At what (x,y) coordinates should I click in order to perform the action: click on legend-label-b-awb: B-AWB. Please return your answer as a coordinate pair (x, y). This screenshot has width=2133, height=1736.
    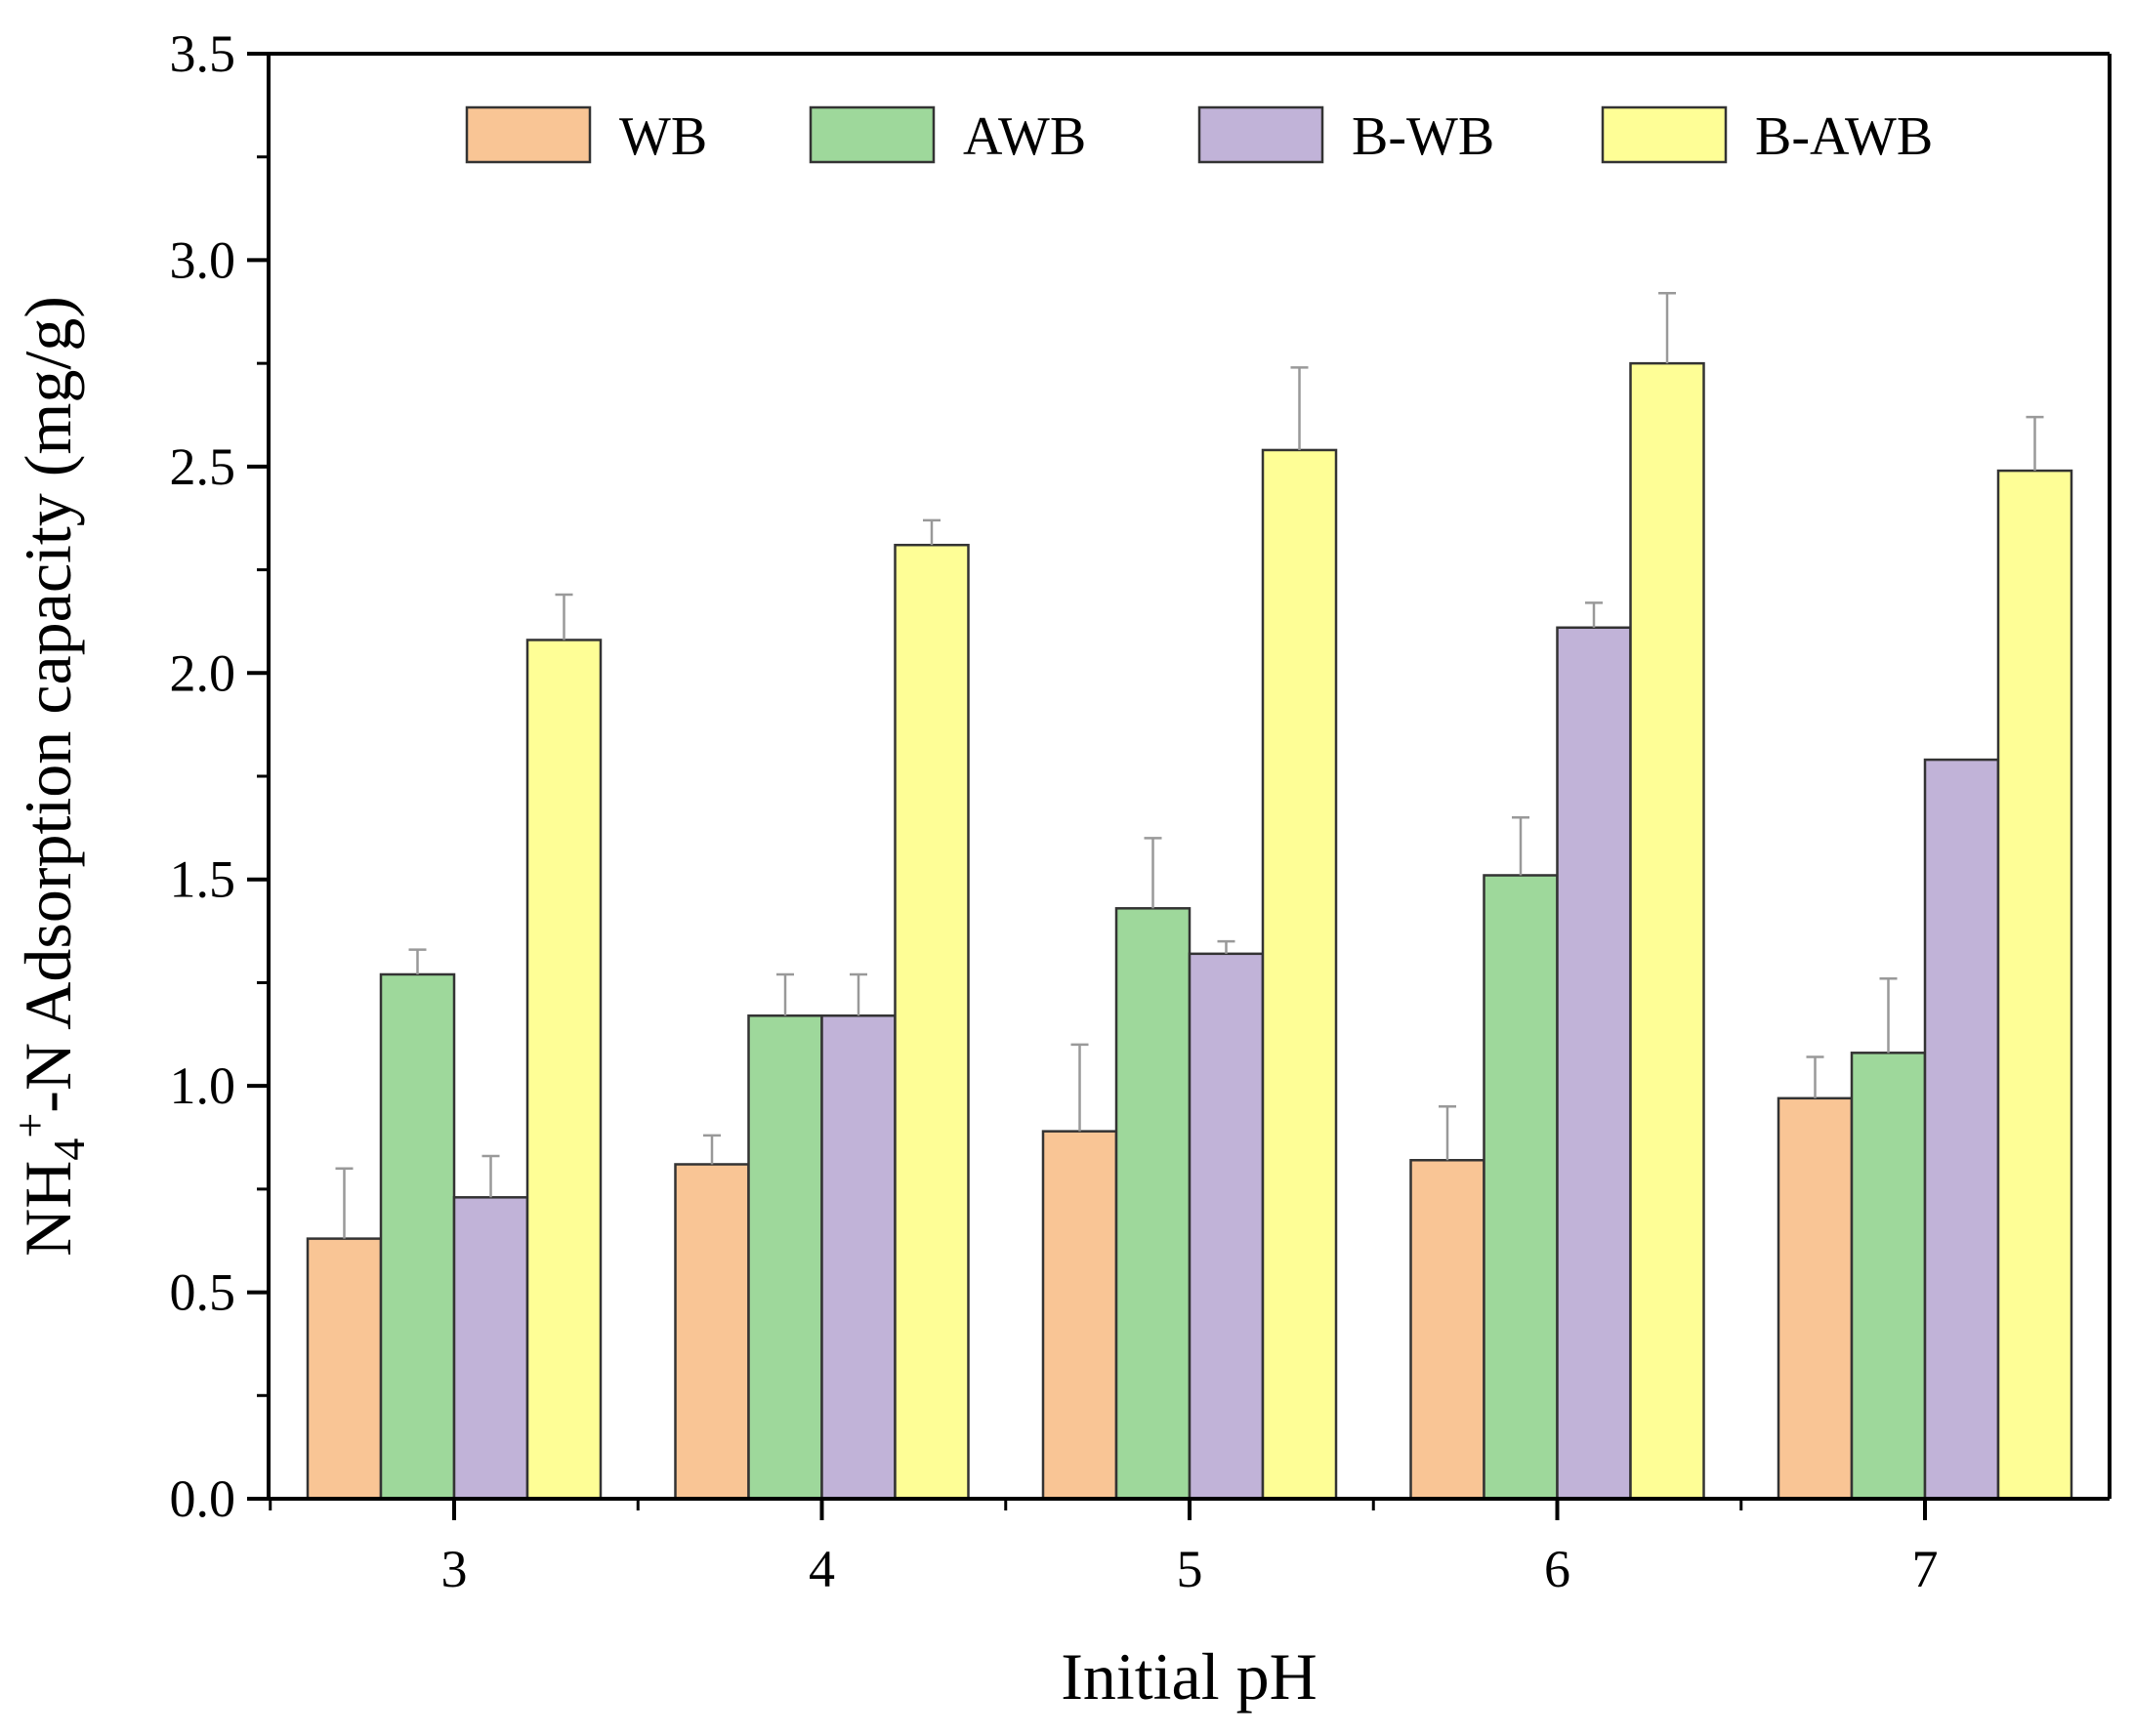
    Looking at the image, I should click on (1844, 137).